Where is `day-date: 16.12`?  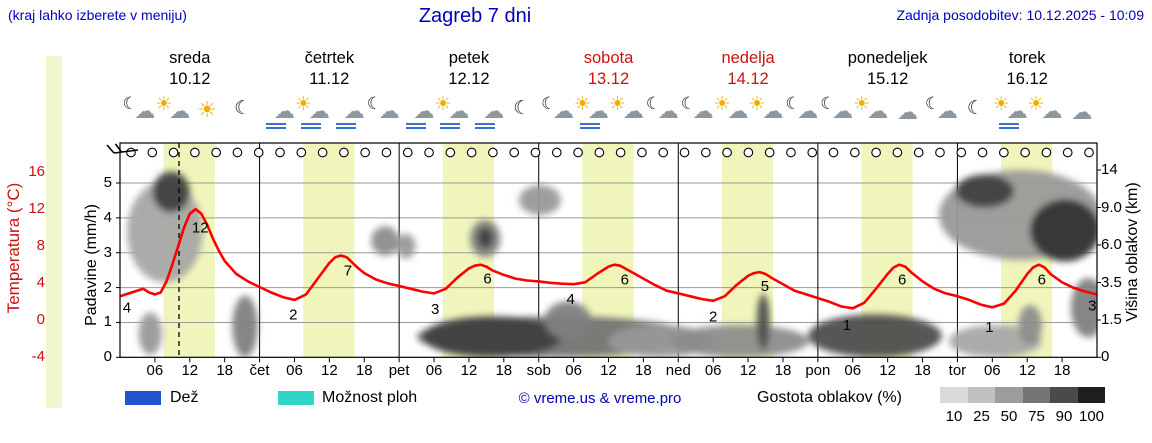
day-date: 16.12 is located at coordinates (1027, 79).